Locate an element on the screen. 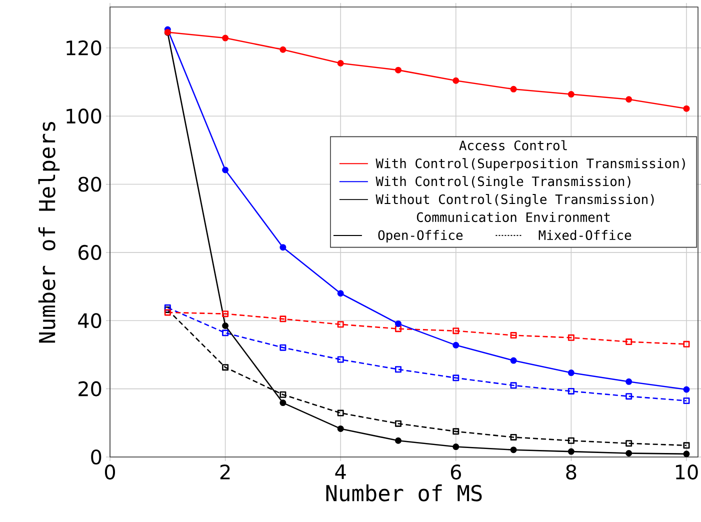 Image resolution: width=701 pixels, height=522 pixels. x-tick-label: 2 is located at coordinates (225, 472).